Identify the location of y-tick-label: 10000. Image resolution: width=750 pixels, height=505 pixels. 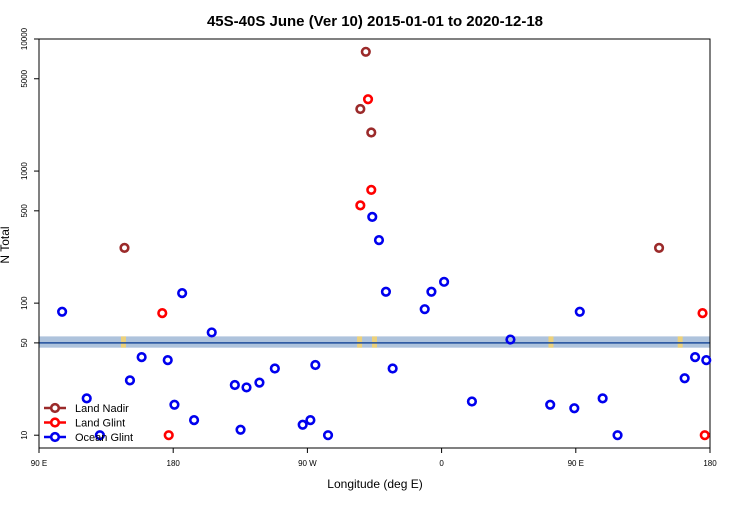
(24, 38).